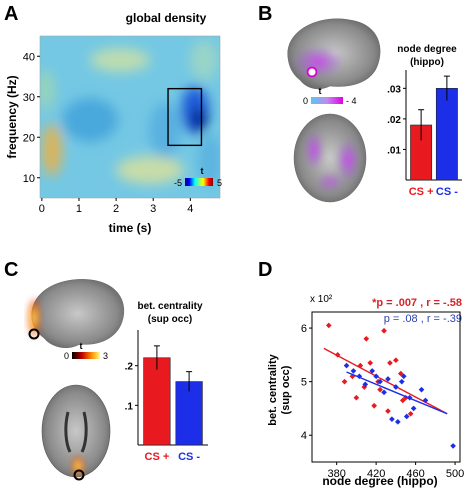  I want to click on y-tick-label: 4, so click(304, 436).